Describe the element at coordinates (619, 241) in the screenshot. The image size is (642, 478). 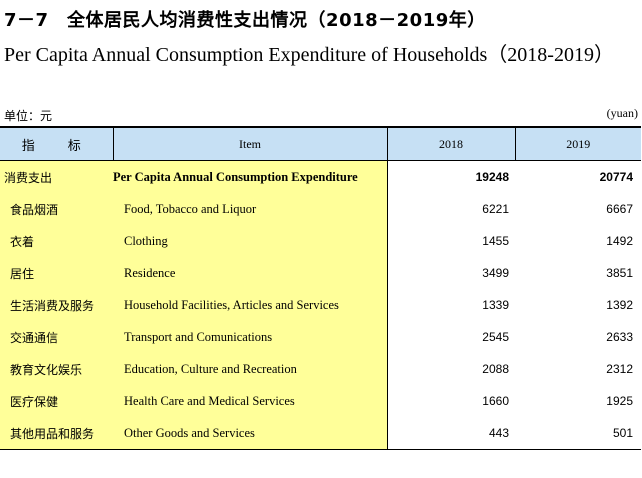
I see `value-2019: 1492` at that location.